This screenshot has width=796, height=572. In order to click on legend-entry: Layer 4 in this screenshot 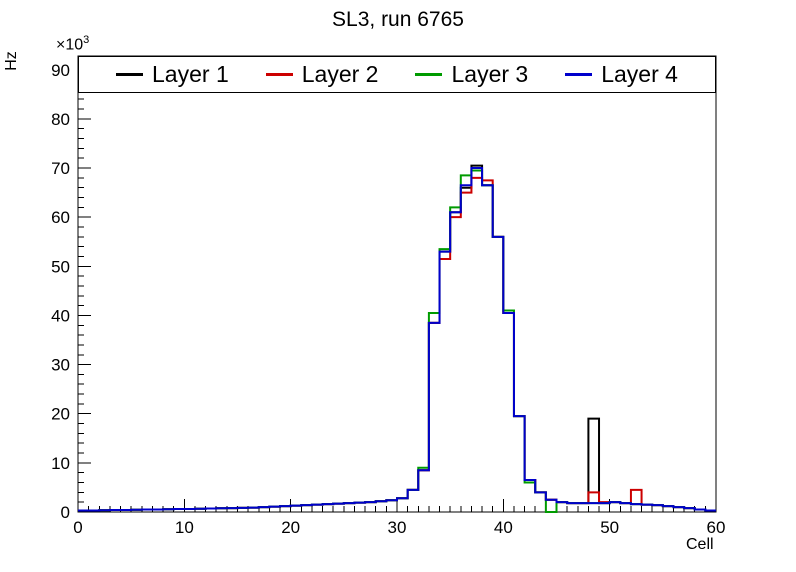, I will do `click(621, 74)`.